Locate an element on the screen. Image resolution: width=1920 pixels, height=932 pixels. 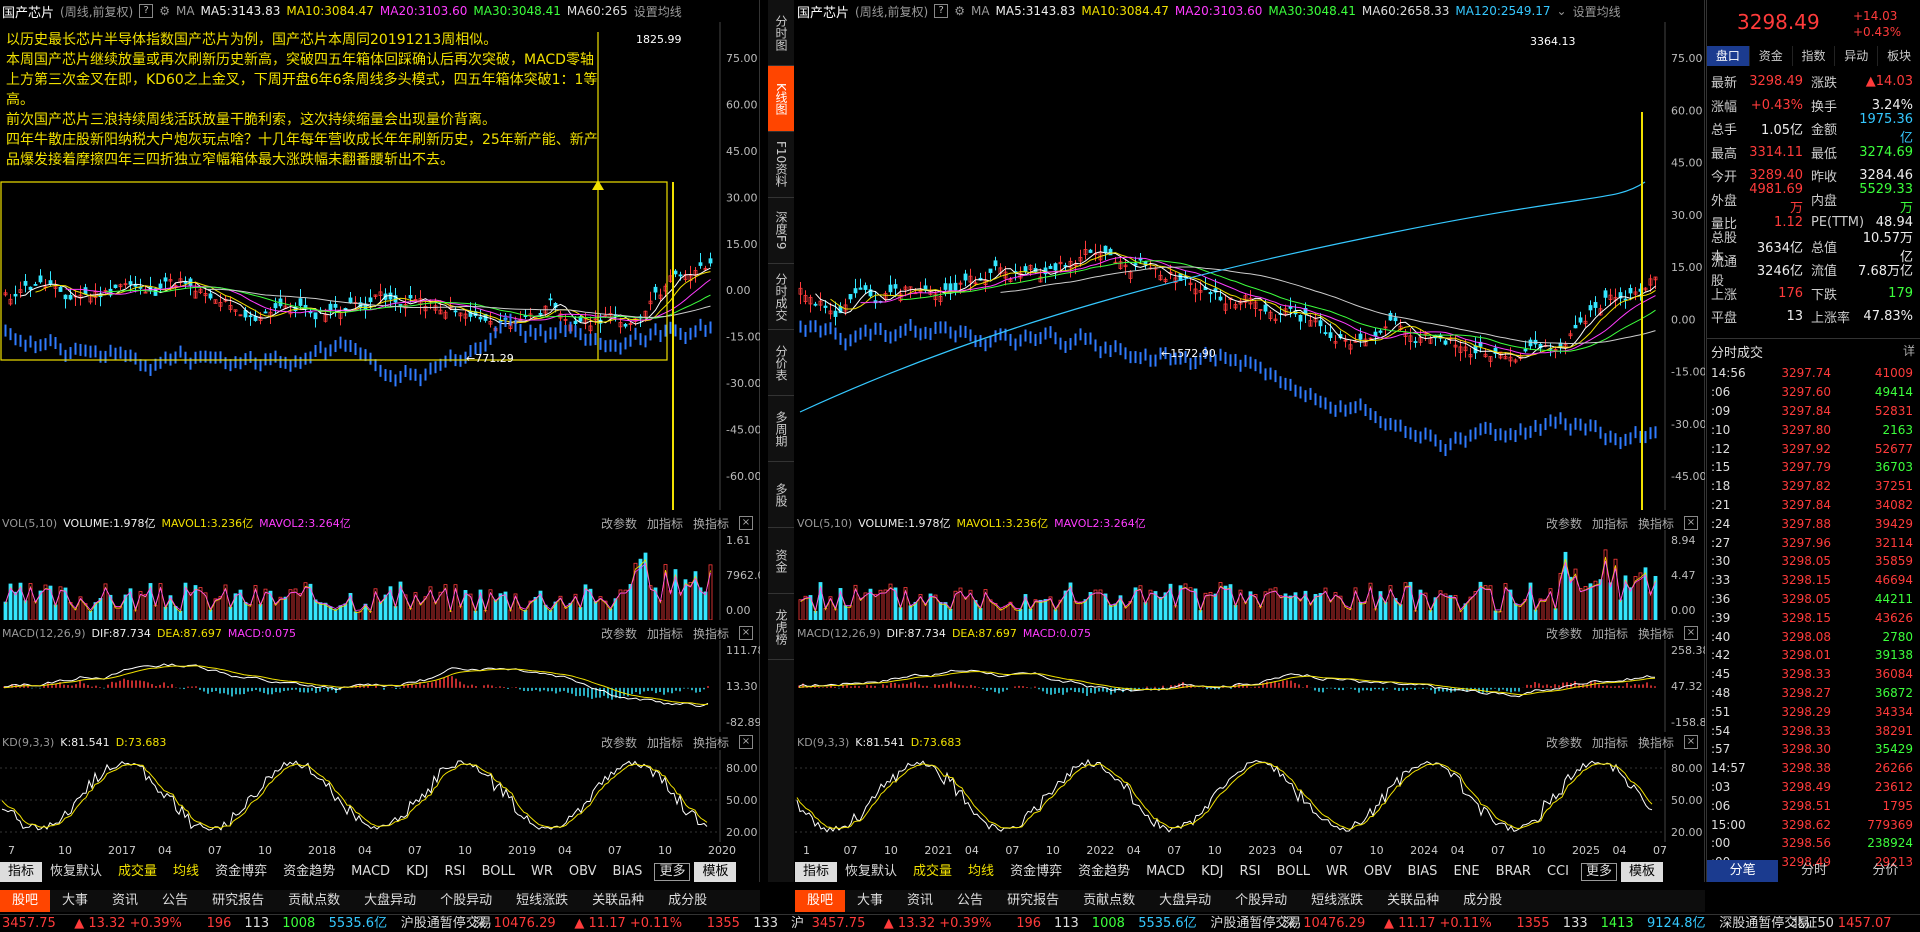
quote-tab: 指数 is located at coordinates (1814, 56).